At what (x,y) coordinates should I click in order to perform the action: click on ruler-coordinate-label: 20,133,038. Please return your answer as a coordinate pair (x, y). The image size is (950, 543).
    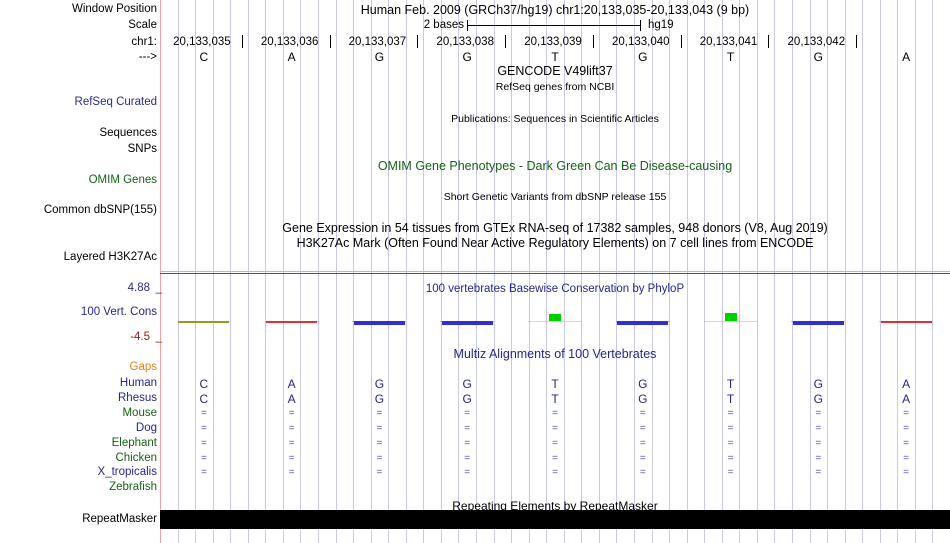
    Looking at the image, I should click on (465, 42).